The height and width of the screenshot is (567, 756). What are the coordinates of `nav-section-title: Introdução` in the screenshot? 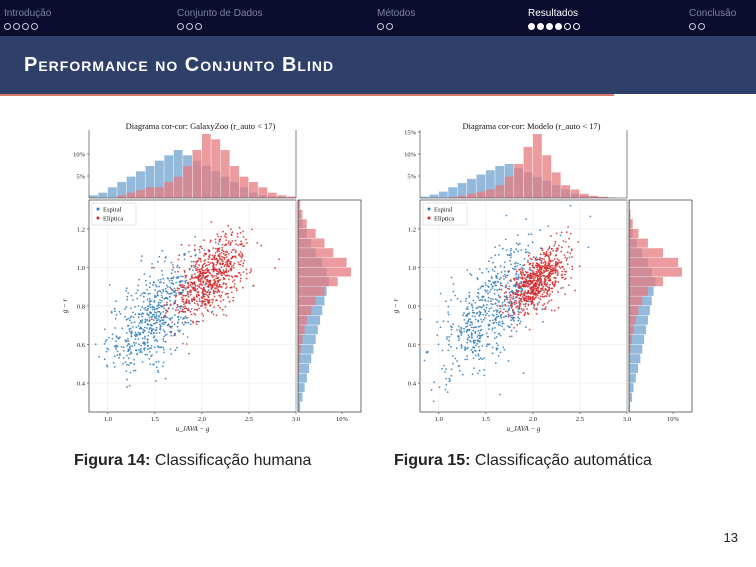 It's located at (27, 13).